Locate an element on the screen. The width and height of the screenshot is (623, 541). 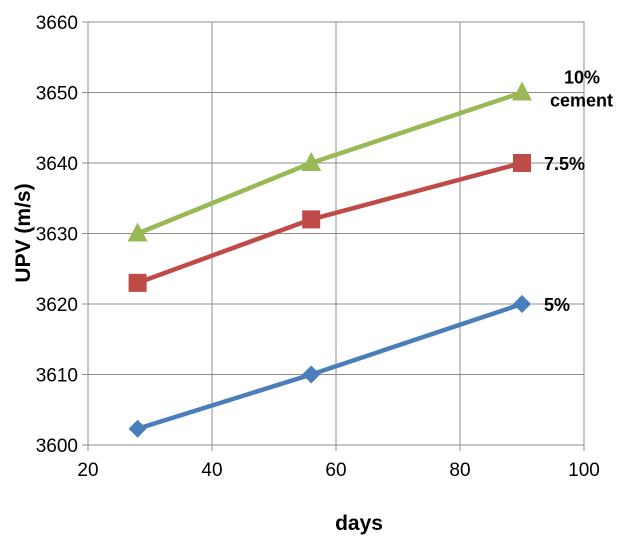
y-tick-label: 3600 is located at coordinates (57, 446).